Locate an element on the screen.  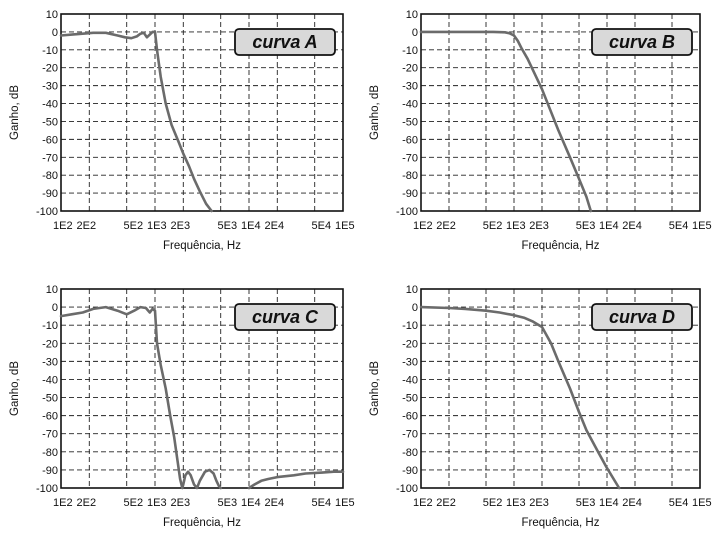
y-axis-label-c: Ganho, dB is located at coordinates (15, 388).